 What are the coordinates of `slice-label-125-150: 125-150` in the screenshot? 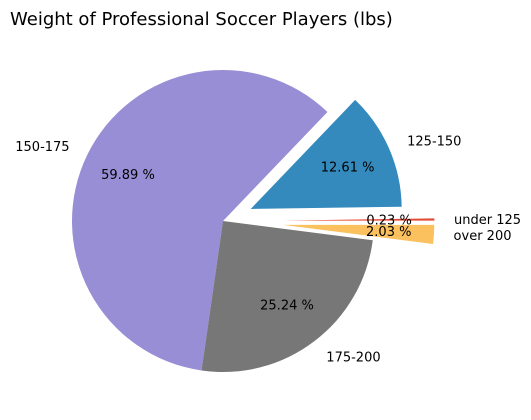 It's located at (434, 141).